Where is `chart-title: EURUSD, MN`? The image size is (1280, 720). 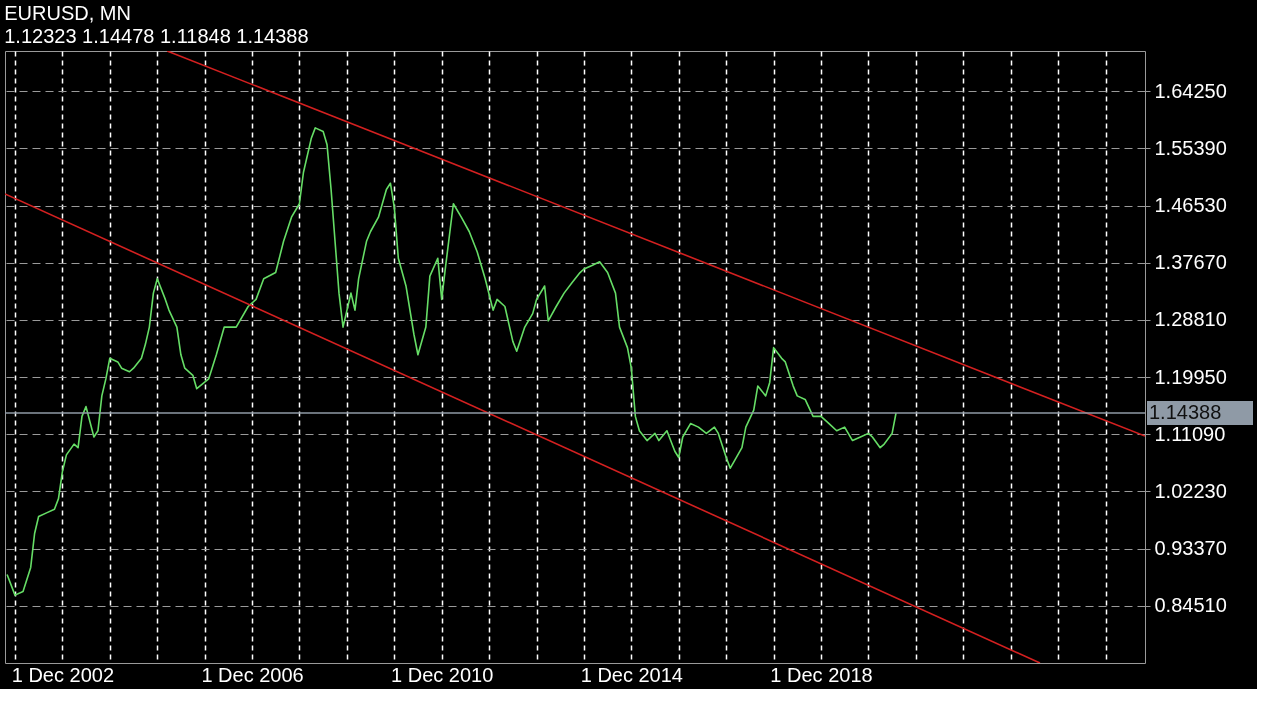 chart-title: EURUSD, MN is located at coordinates (67, 13).